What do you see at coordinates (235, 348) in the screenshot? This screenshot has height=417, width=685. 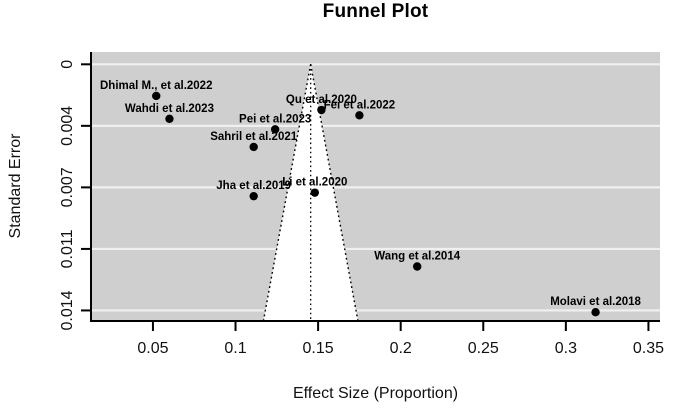 I see `x-tick-label: 0.1` at bounding box center [235, 348].